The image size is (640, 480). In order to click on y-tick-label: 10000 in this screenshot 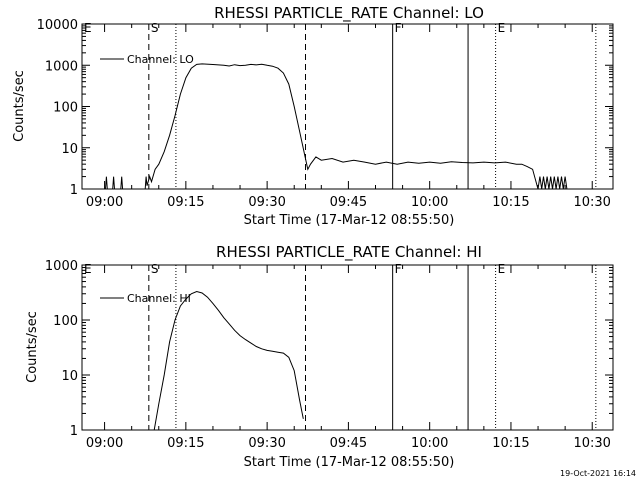, I will do `click(57, 25)`.